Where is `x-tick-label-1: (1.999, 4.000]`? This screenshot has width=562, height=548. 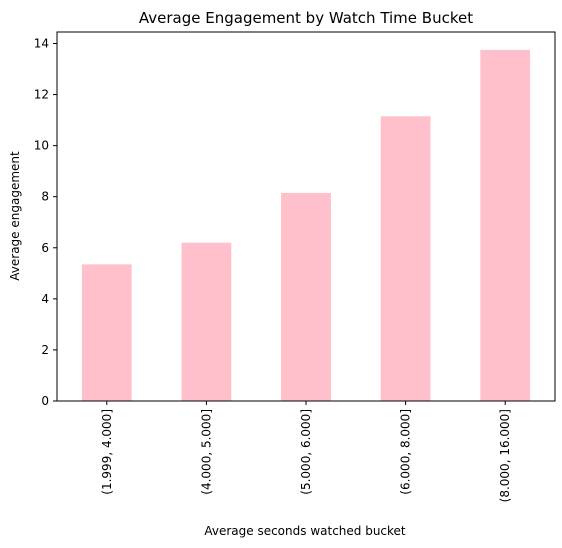 x-tick-label-1: (1.999, 4.000] is located at coordinates (107, 452).